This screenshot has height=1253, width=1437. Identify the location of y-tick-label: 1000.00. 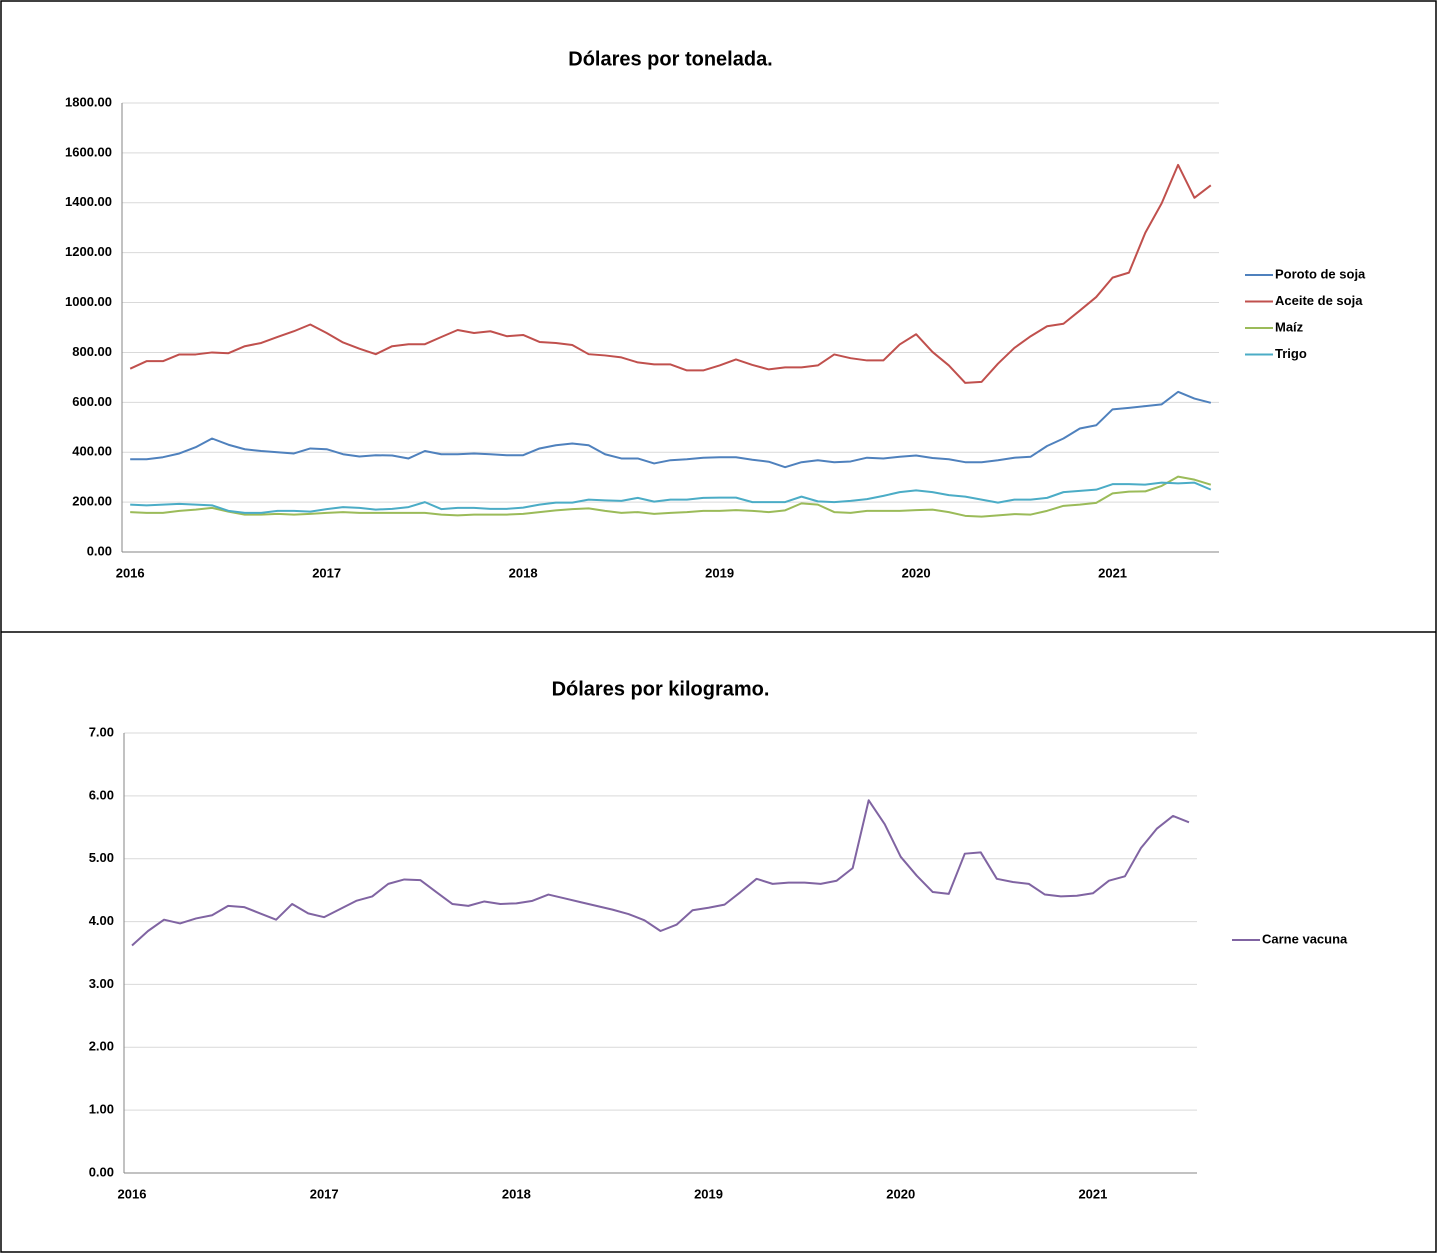
(88, 301).